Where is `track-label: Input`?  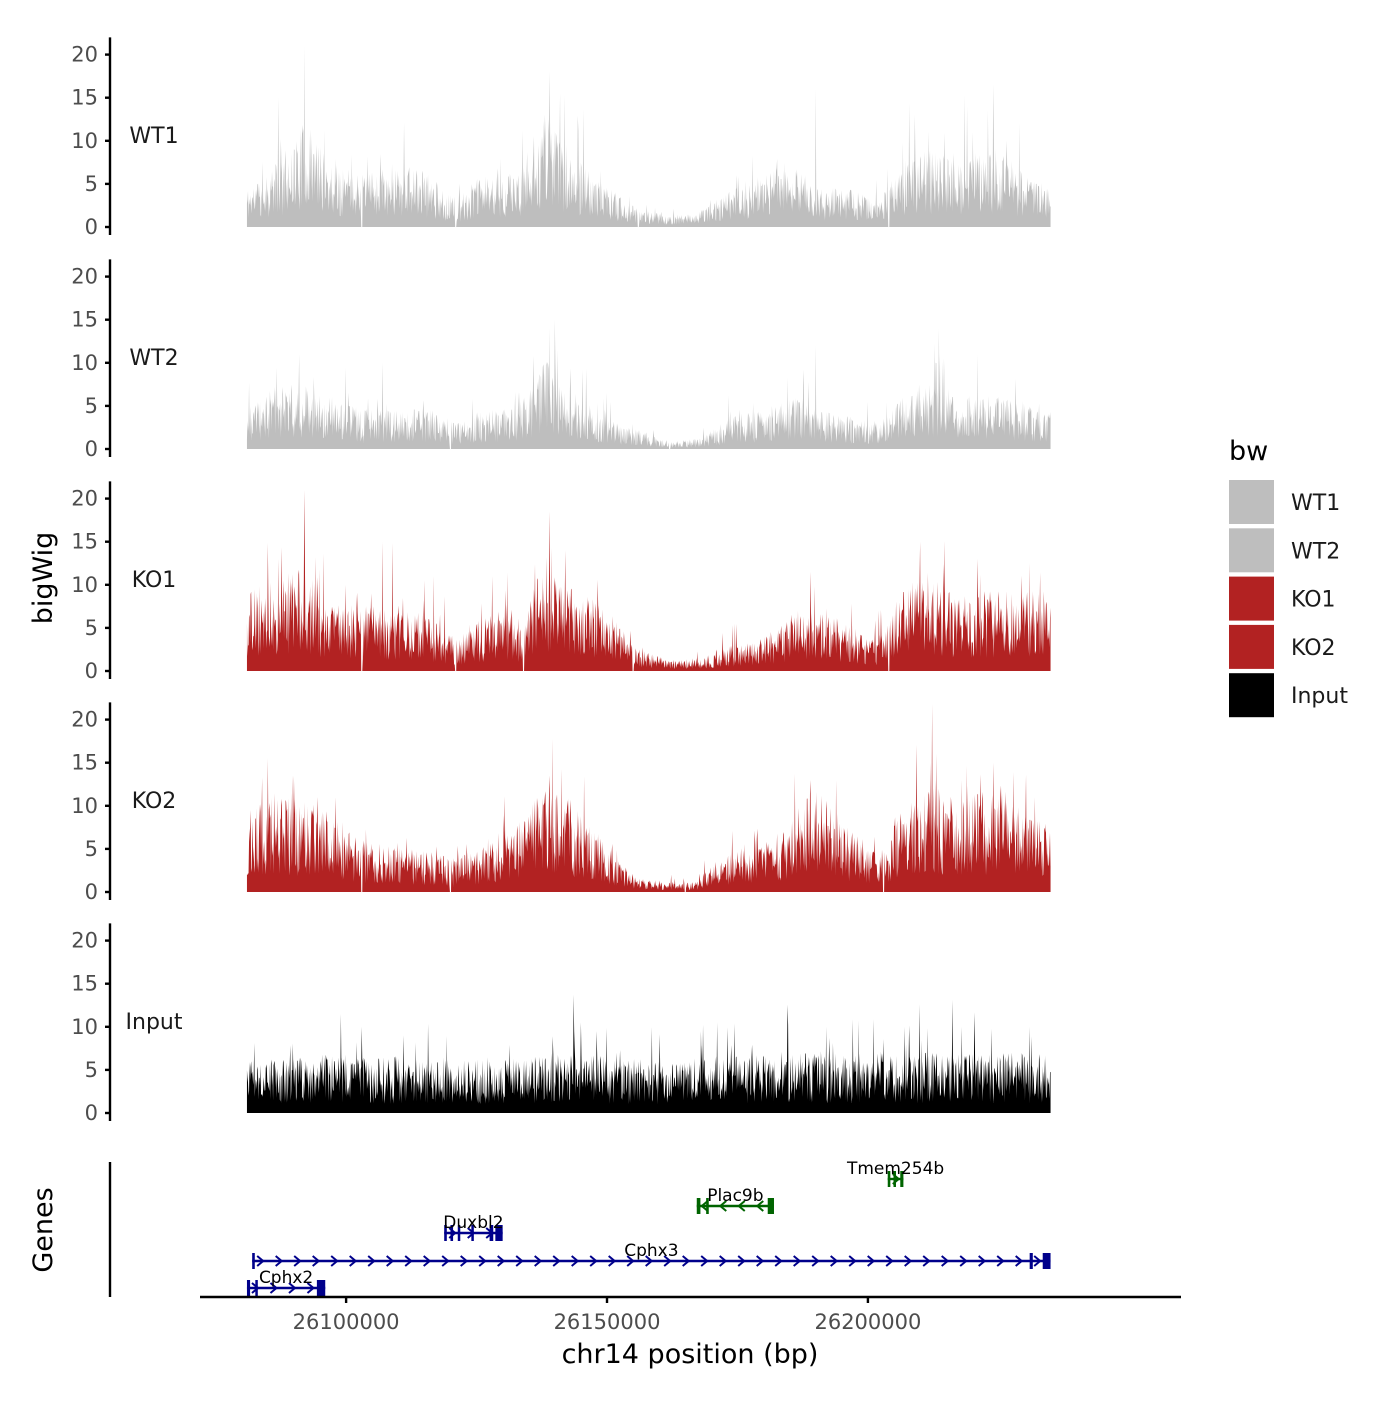
track-label: Input is located at coordinates (154, 1022).